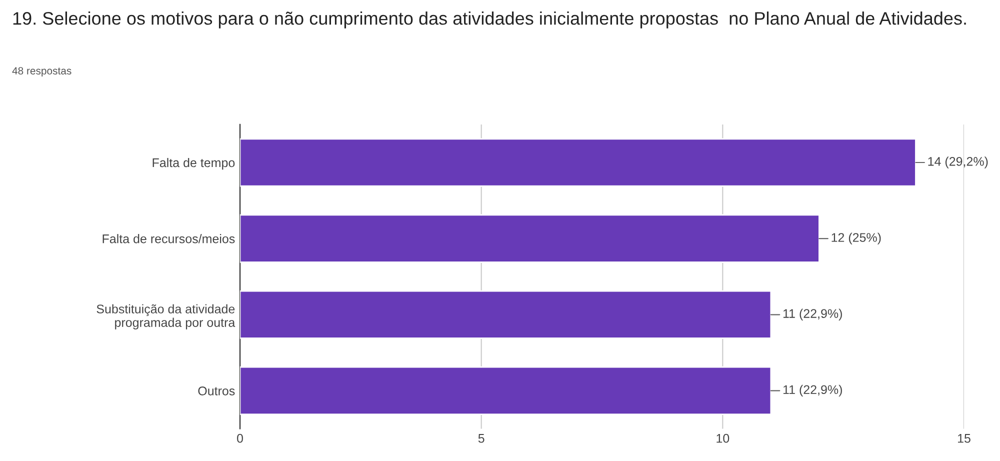 Image resolution: width=1000 pixels, height=461 pixels. I want to click on y-tick-label: Substituição da atividade programada por outra, so click(166, 317).